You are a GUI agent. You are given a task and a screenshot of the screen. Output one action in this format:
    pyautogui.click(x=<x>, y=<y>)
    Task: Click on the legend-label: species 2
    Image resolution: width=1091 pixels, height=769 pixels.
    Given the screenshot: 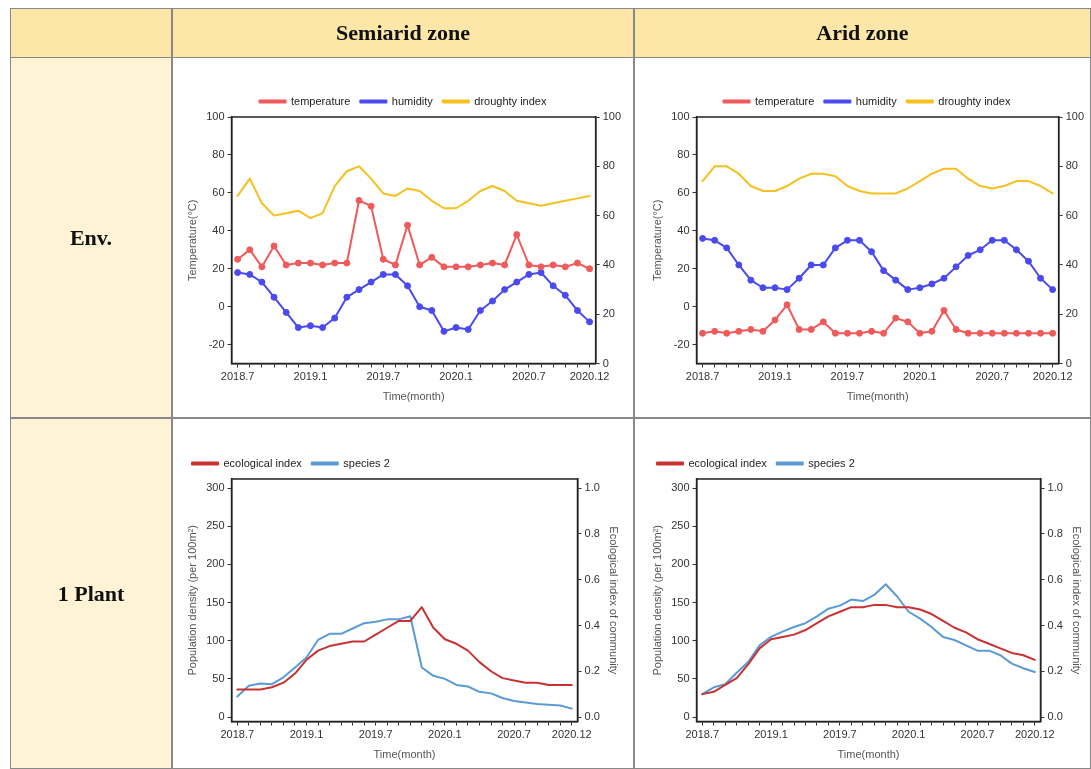 What is the action you would take?
    pyautogui.click(x=831, y=462)
    